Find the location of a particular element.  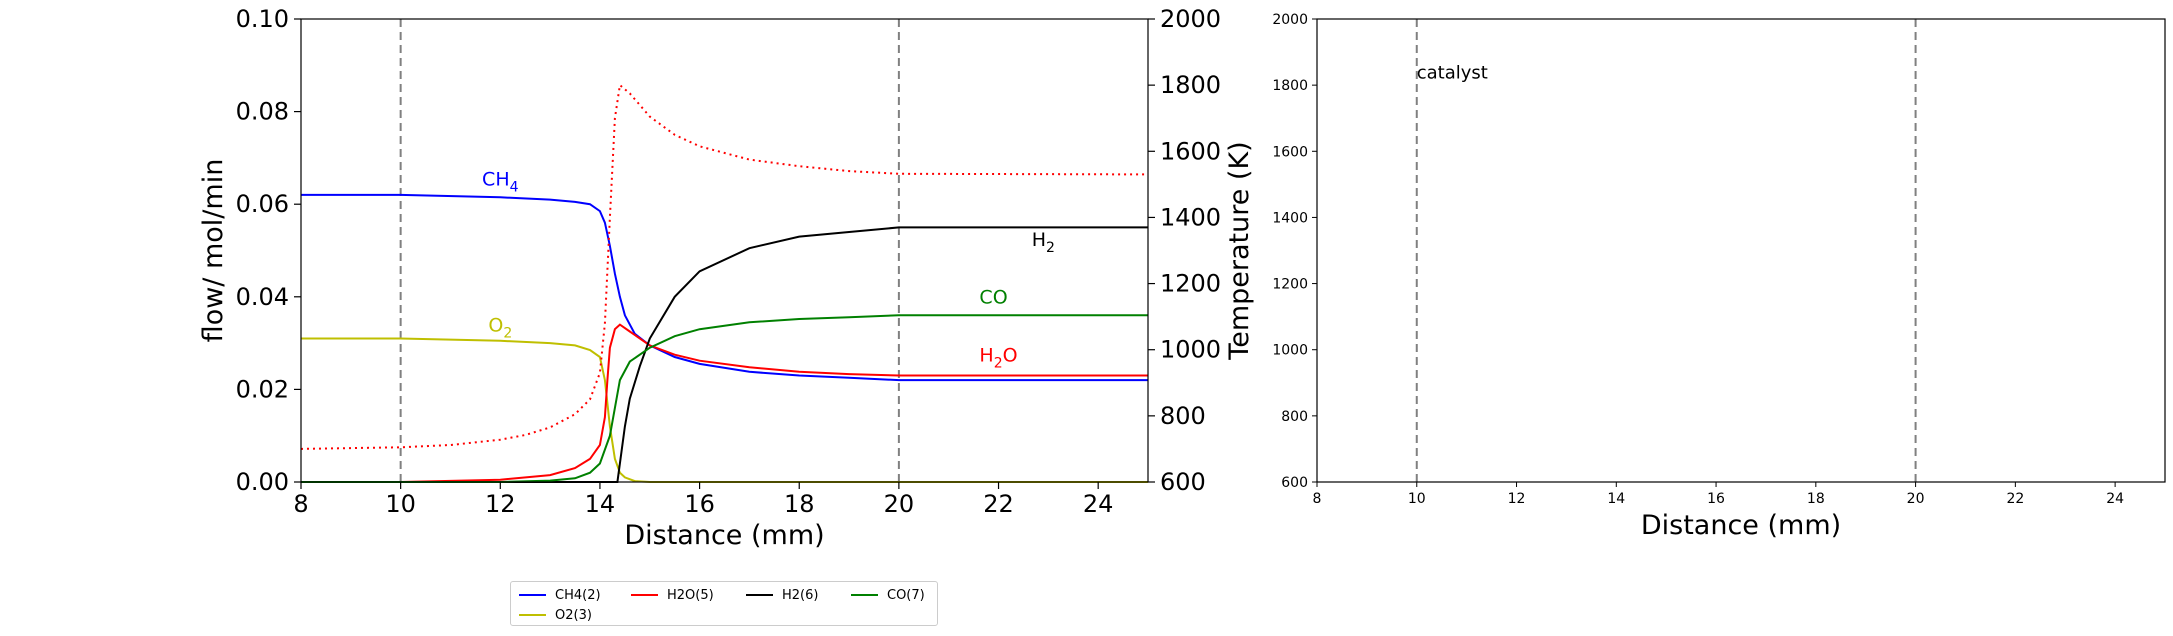

y-tick-label: 0.10 is located at coordinates (262, 19).